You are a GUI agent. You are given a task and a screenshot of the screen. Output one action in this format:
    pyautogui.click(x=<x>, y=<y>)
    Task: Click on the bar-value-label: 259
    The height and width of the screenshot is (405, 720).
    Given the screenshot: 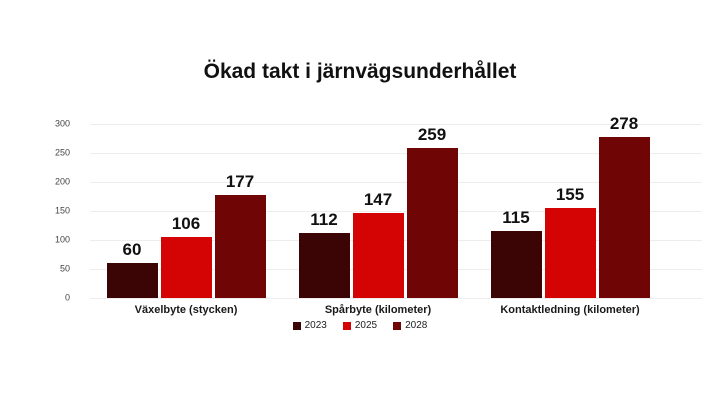 What is the action you would take?
    pyautogui.click(x=432, y=134)
    